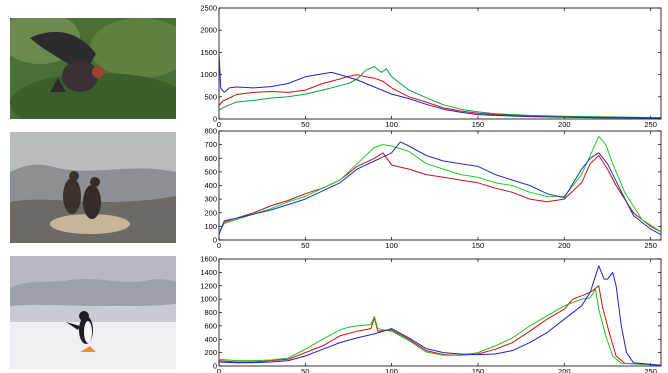 The image size is (668, 373). I want to click on bird-wings-spread-icon, so click(93, 68).